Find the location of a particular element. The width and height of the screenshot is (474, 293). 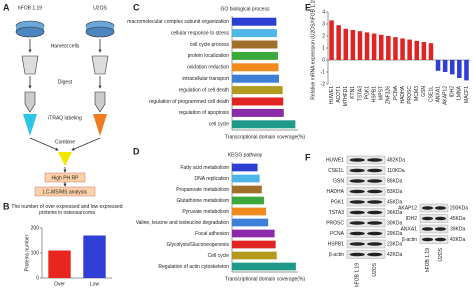

x-tick-label: IDH2 is located at coordinates (453, 92).